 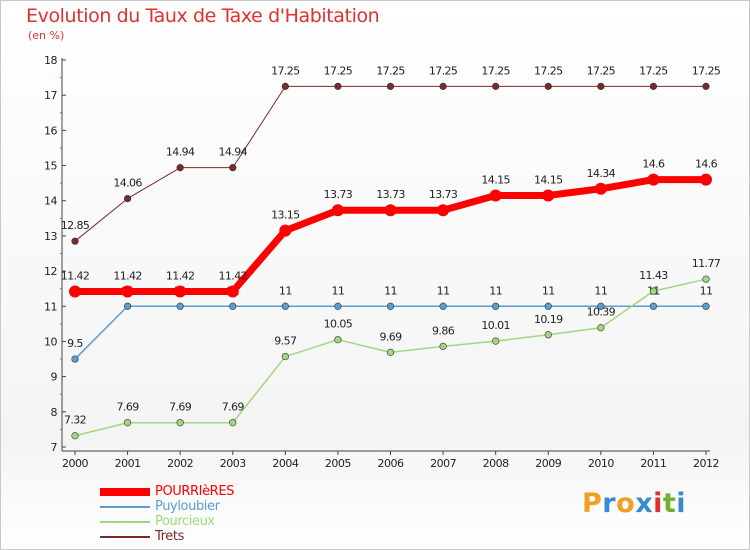 I want to click on data-label-pourcieux: 9.57, so click(x=285, y=341).